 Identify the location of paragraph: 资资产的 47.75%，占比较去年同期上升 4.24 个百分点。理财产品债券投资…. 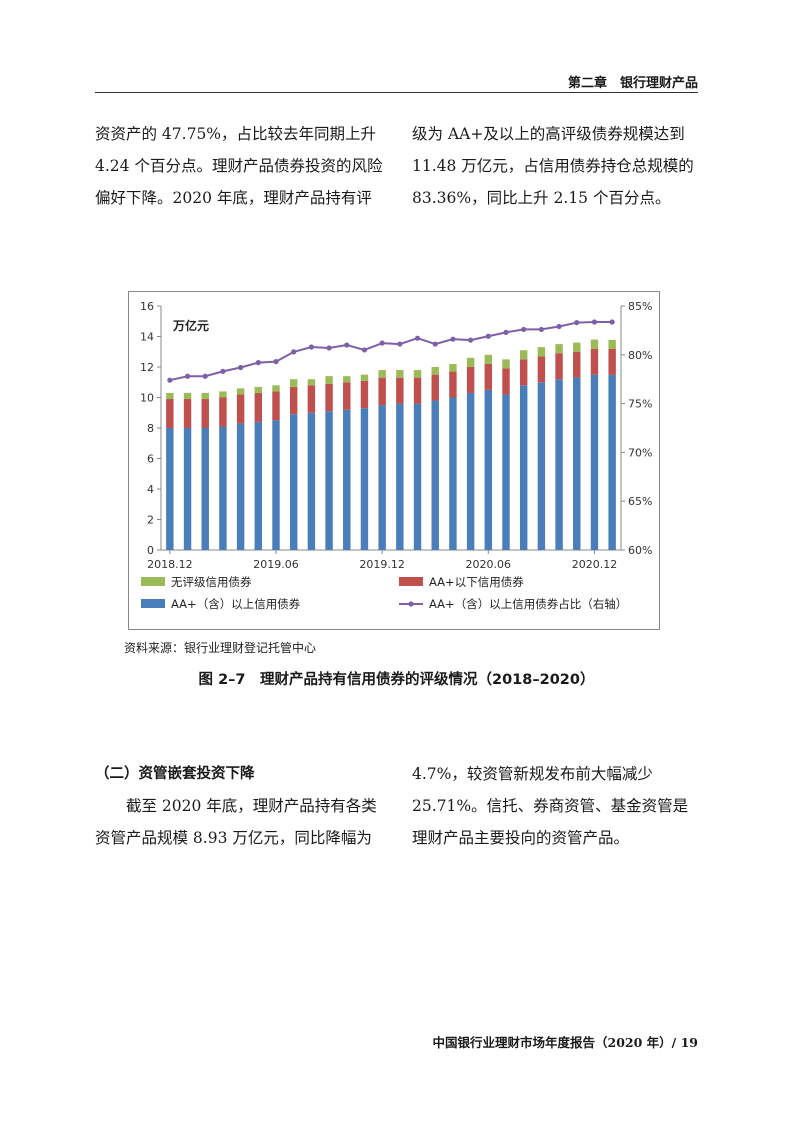
(239, 166).